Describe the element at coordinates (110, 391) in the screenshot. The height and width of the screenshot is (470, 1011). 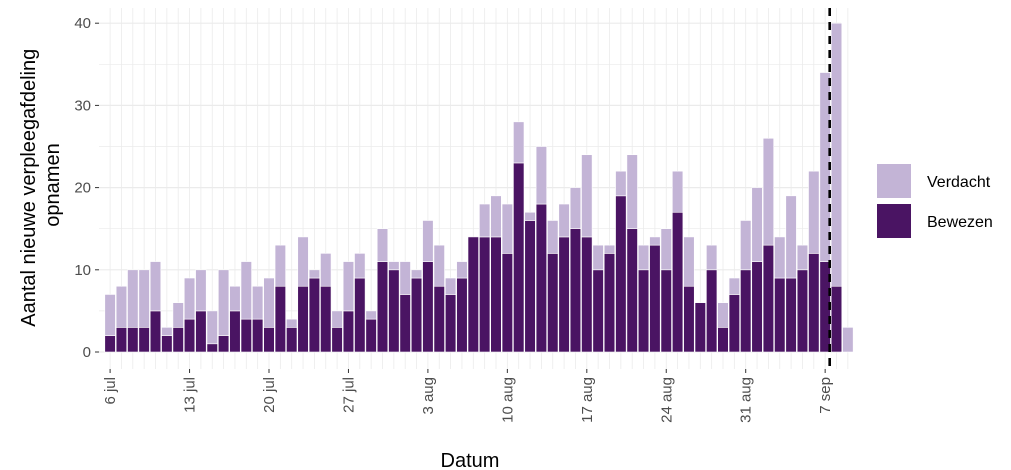
I see `x-tick-label: 6 jul` at that location.